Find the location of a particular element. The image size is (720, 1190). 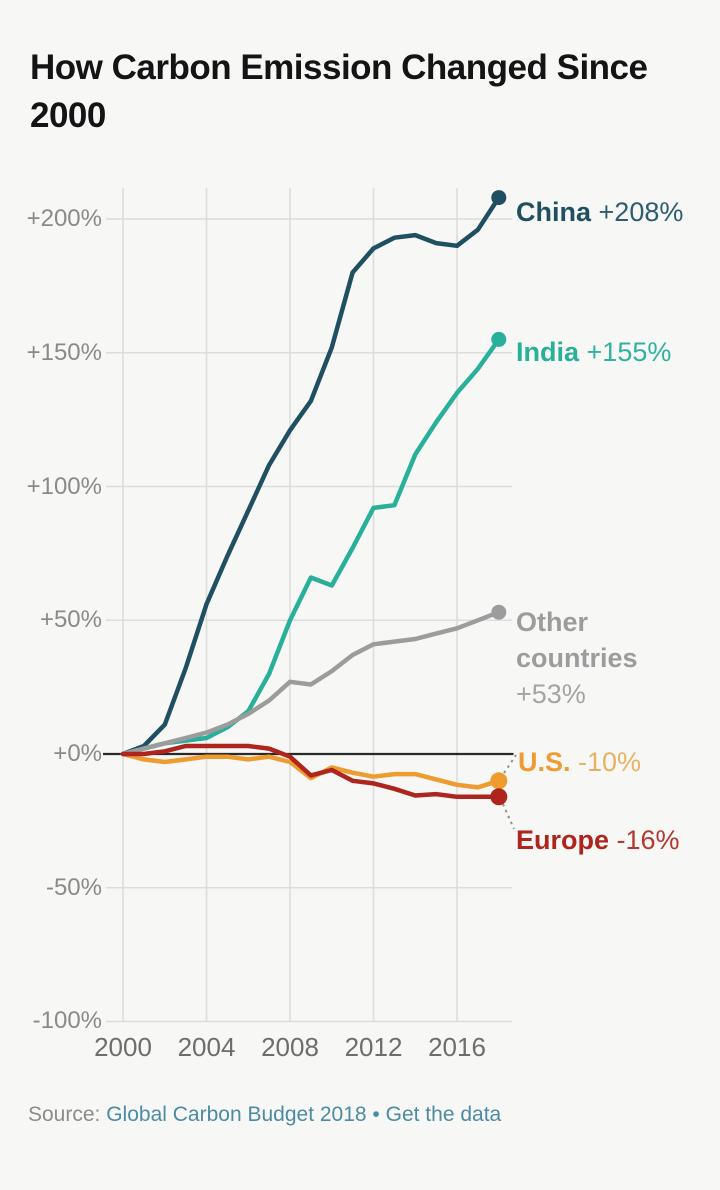

series-label-europe: Europe -16% is located at coordinates (598, 840).